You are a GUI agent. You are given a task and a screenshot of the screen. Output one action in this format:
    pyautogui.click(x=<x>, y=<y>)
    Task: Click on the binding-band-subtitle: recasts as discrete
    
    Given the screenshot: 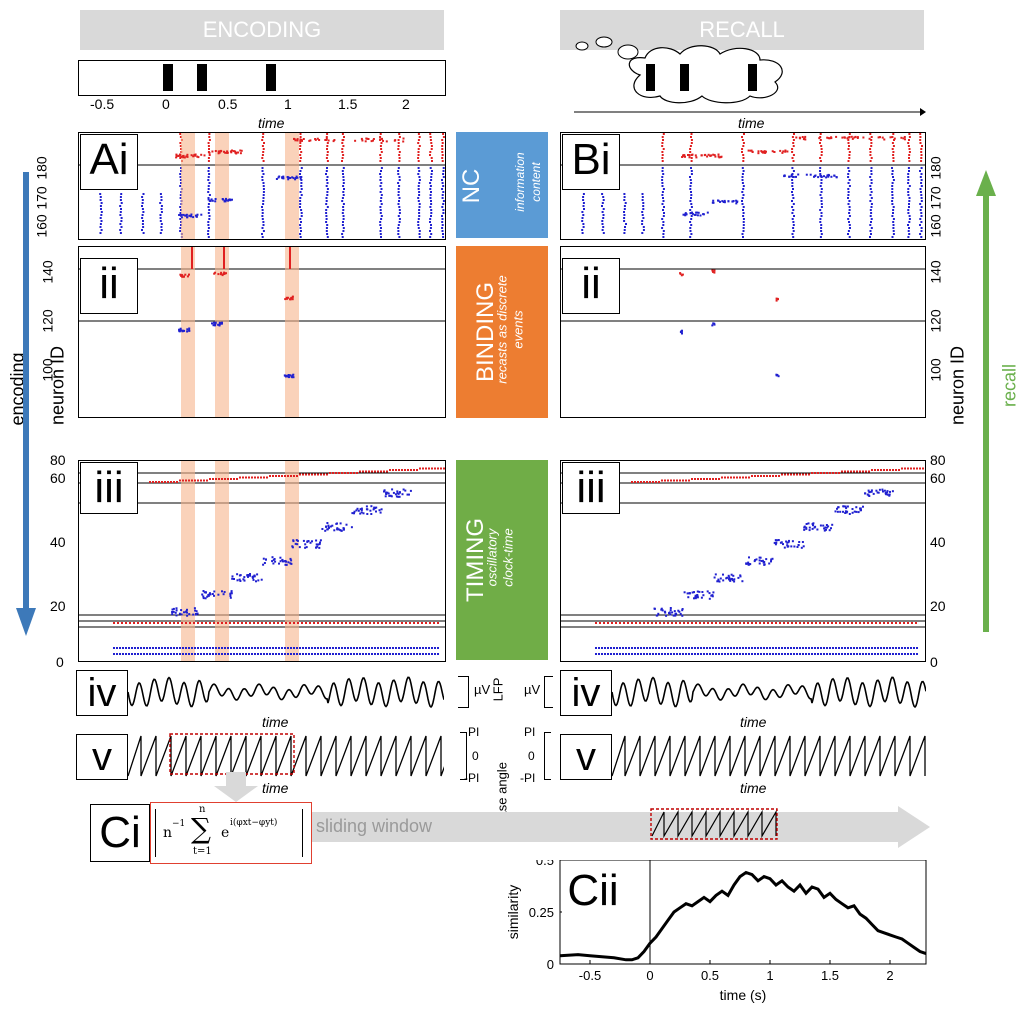 What is the action you would take?
    pyautogui.click(x=502, y=329)
    